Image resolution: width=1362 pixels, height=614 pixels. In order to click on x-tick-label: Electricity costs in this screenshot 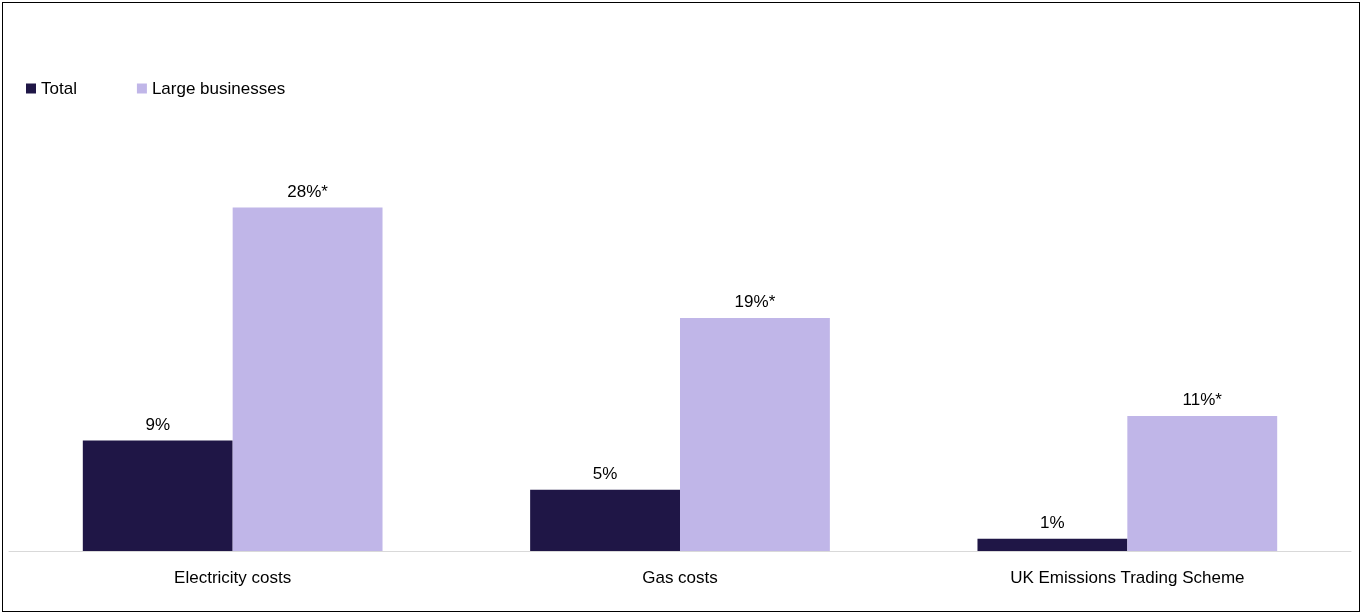, I will do `click(233, 577)`.